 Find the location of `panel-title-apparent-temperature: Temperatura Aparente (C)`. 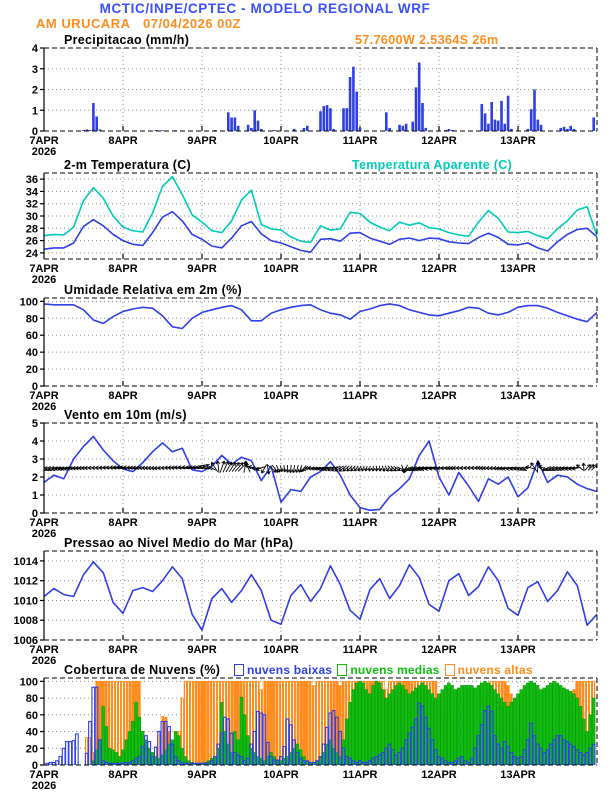

panel-title-apparent-temperature: Temperatura Aparente (C) is located at coordinates (432, 165).